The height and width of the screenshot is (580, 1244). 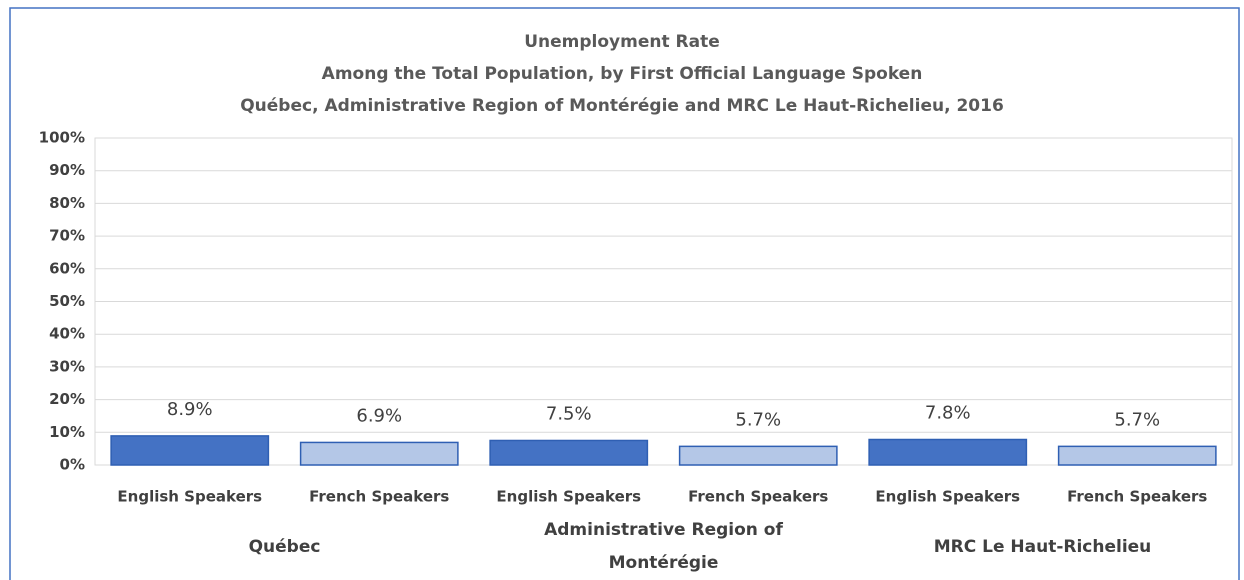 What do you see at coordinates (569, 413) in the screenshot?
I see `data-label: 7.5%` at bounding box center [569, 413].